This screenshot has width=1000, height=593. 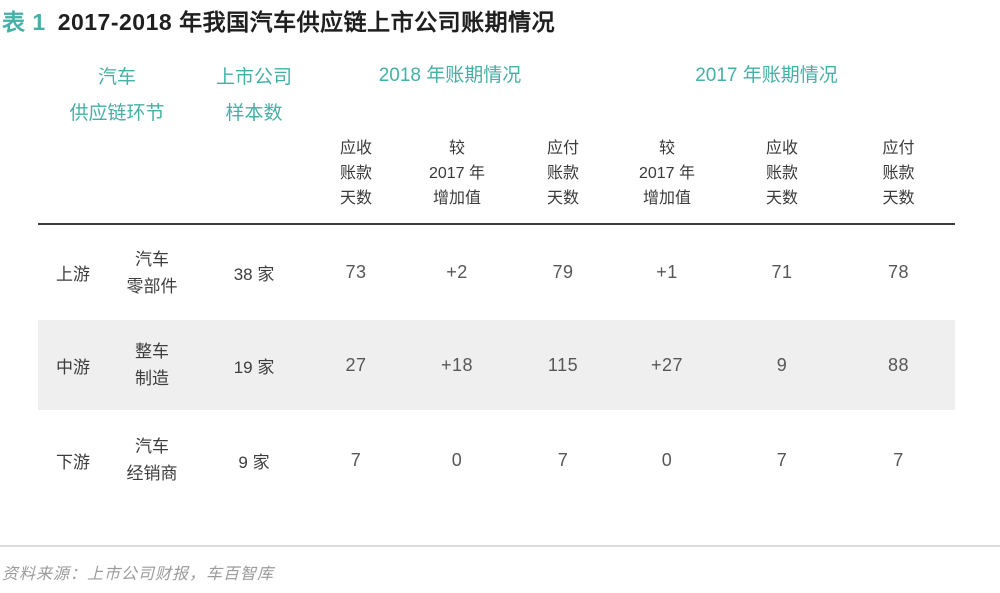 What do you see at coordinates (462, 95) in the screenshot?
I see `header-2018-group: 2018 年账期情况` at bounding box center [462, 95].